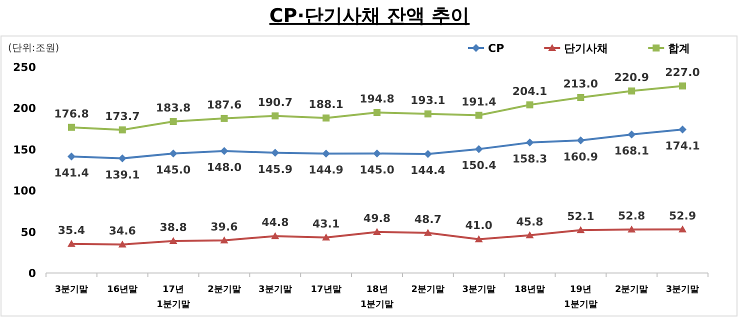 This screenshot has width=739, height=318. Describe the element at coordinates (122, 290) in the screenshot. I see `x-tick-label: 16년말` at that location.